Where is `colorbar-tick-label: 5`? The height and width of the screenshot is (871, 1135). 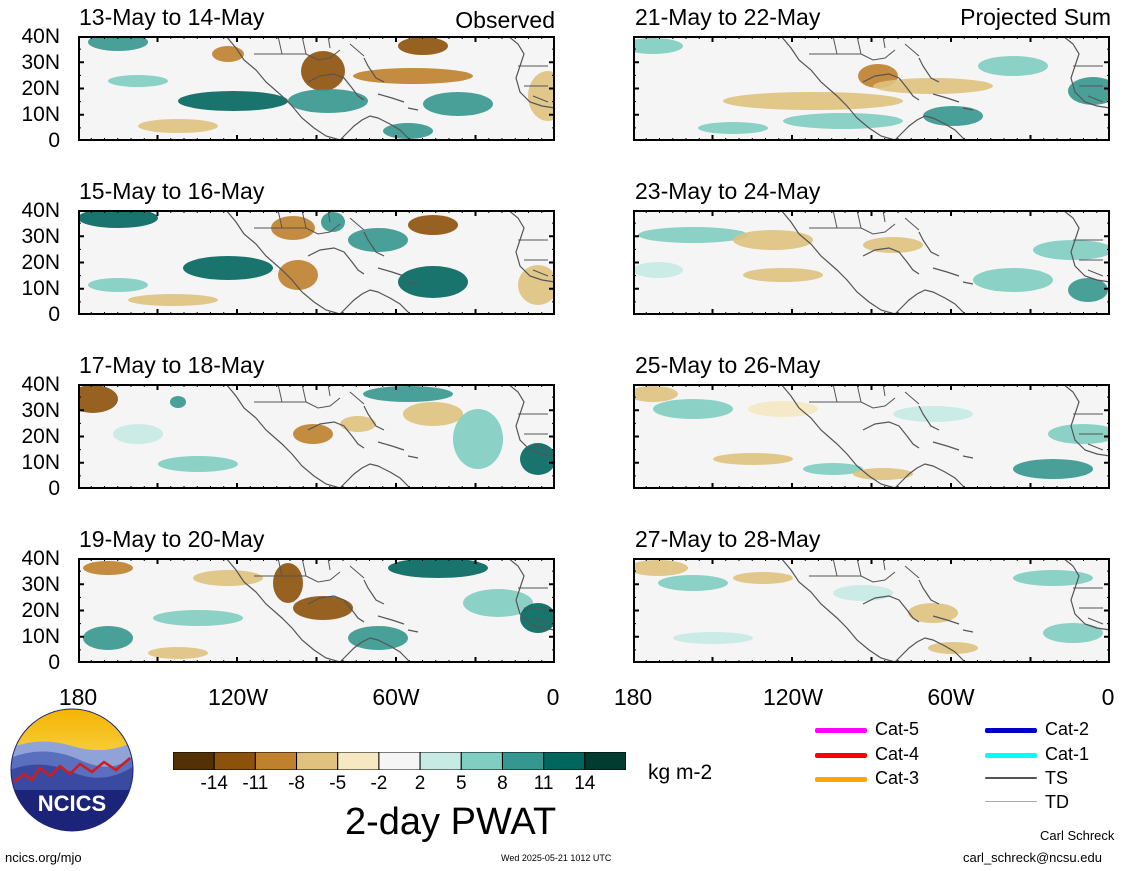 colorbar-tick-label: 5 is located at coordinates (461, 783).